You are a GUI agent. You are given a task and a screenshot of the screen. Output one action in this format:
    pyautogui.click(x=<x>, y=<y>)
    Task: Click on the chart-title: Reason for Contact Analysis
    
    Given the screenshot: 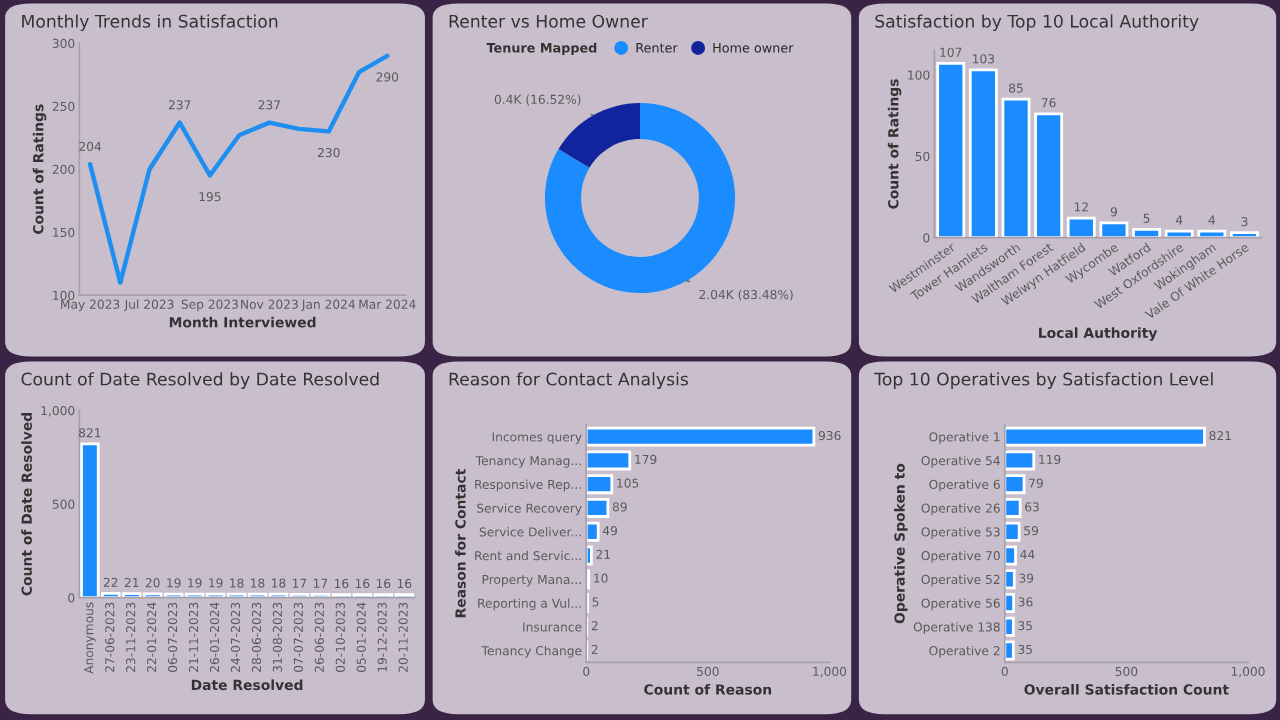 What is the action you would take?
    pyautogui.click(x=568, y=380)
    